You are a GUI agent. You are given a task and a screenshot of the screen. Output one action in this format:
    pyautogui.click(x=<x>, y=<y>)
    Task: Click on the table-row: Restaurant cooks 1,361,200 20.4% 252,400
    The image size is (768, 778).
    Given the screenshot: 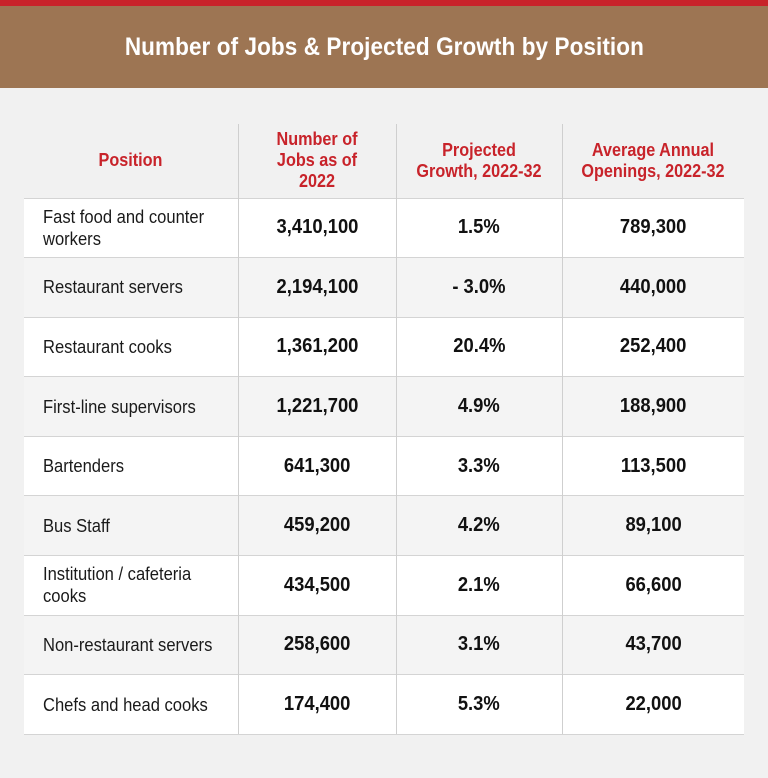 What is the action you would take?
    pyautogui.click(x=384, y=346)
    